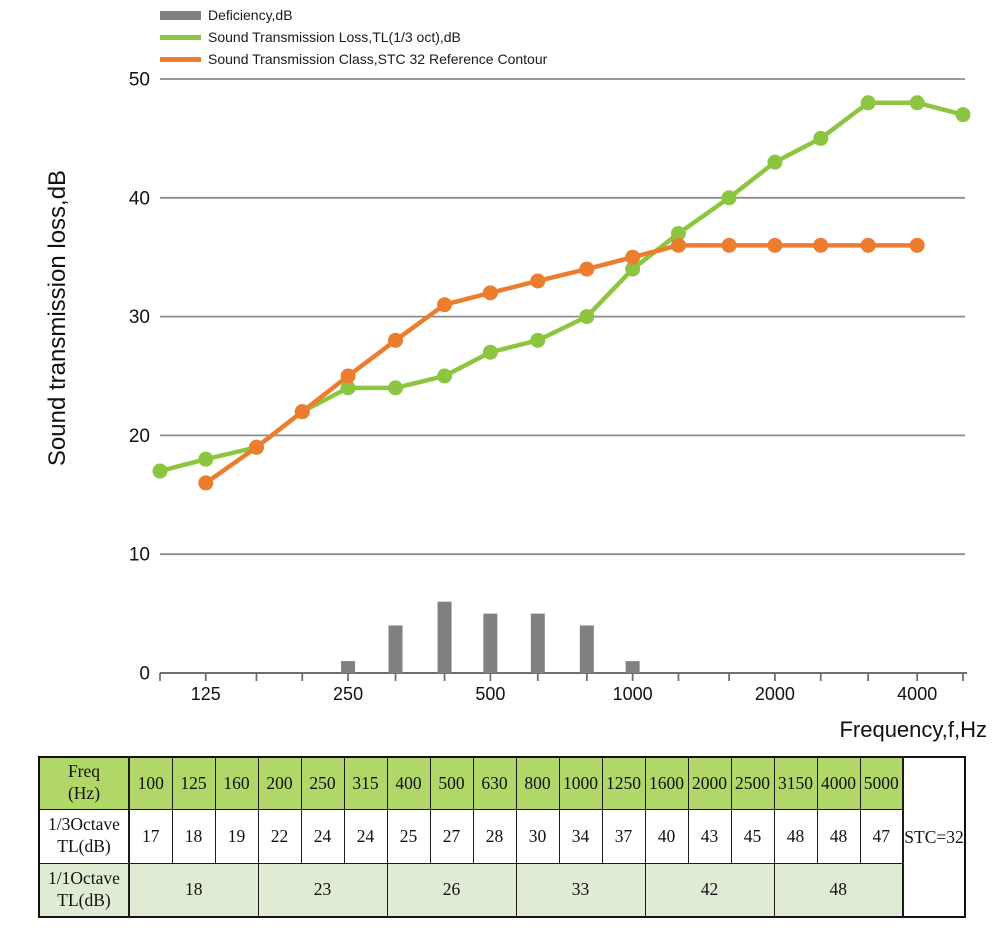 This screenshot has height=928, width=1000. What do you see at coordinates (666, 836) in the screenshot?
I see `third-octave-tl-cell: 40` at bounding box center [666, 836].